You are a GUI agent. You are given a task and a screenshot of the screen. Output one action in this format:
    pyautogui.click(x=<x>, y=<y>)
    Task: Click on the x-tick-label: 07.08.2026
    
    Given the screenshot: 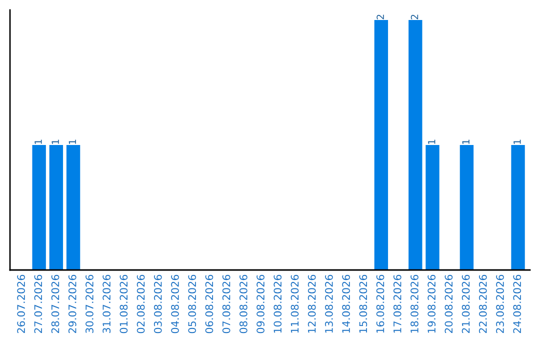 What is the action you would take?
    pyautogui.click(x=226, y=304)
    